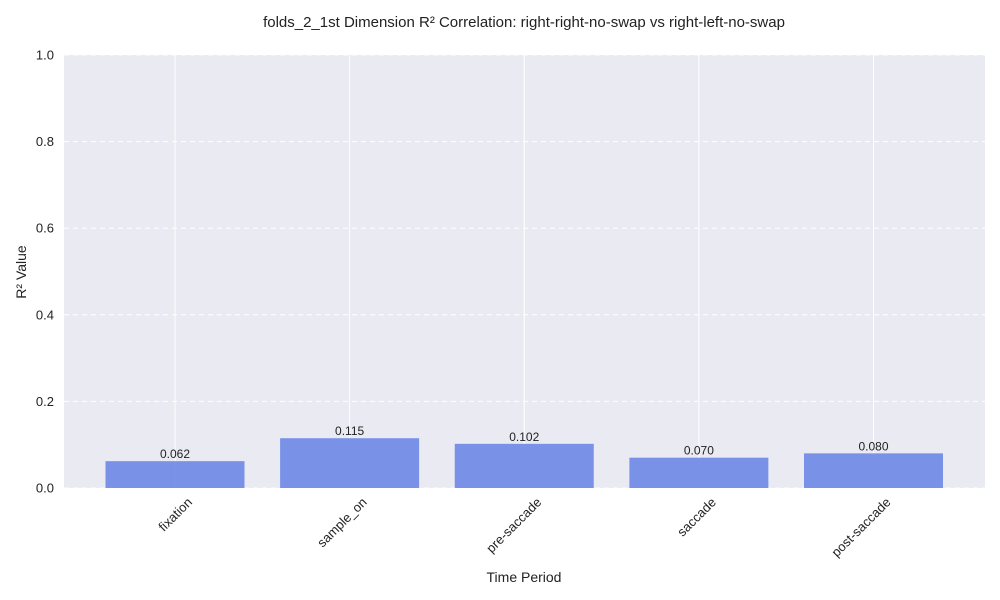  What do you see at coordinates (524, 577) in the screenshot?
I see `x-axis-label: Time Period` at bounding box center [524, 577].